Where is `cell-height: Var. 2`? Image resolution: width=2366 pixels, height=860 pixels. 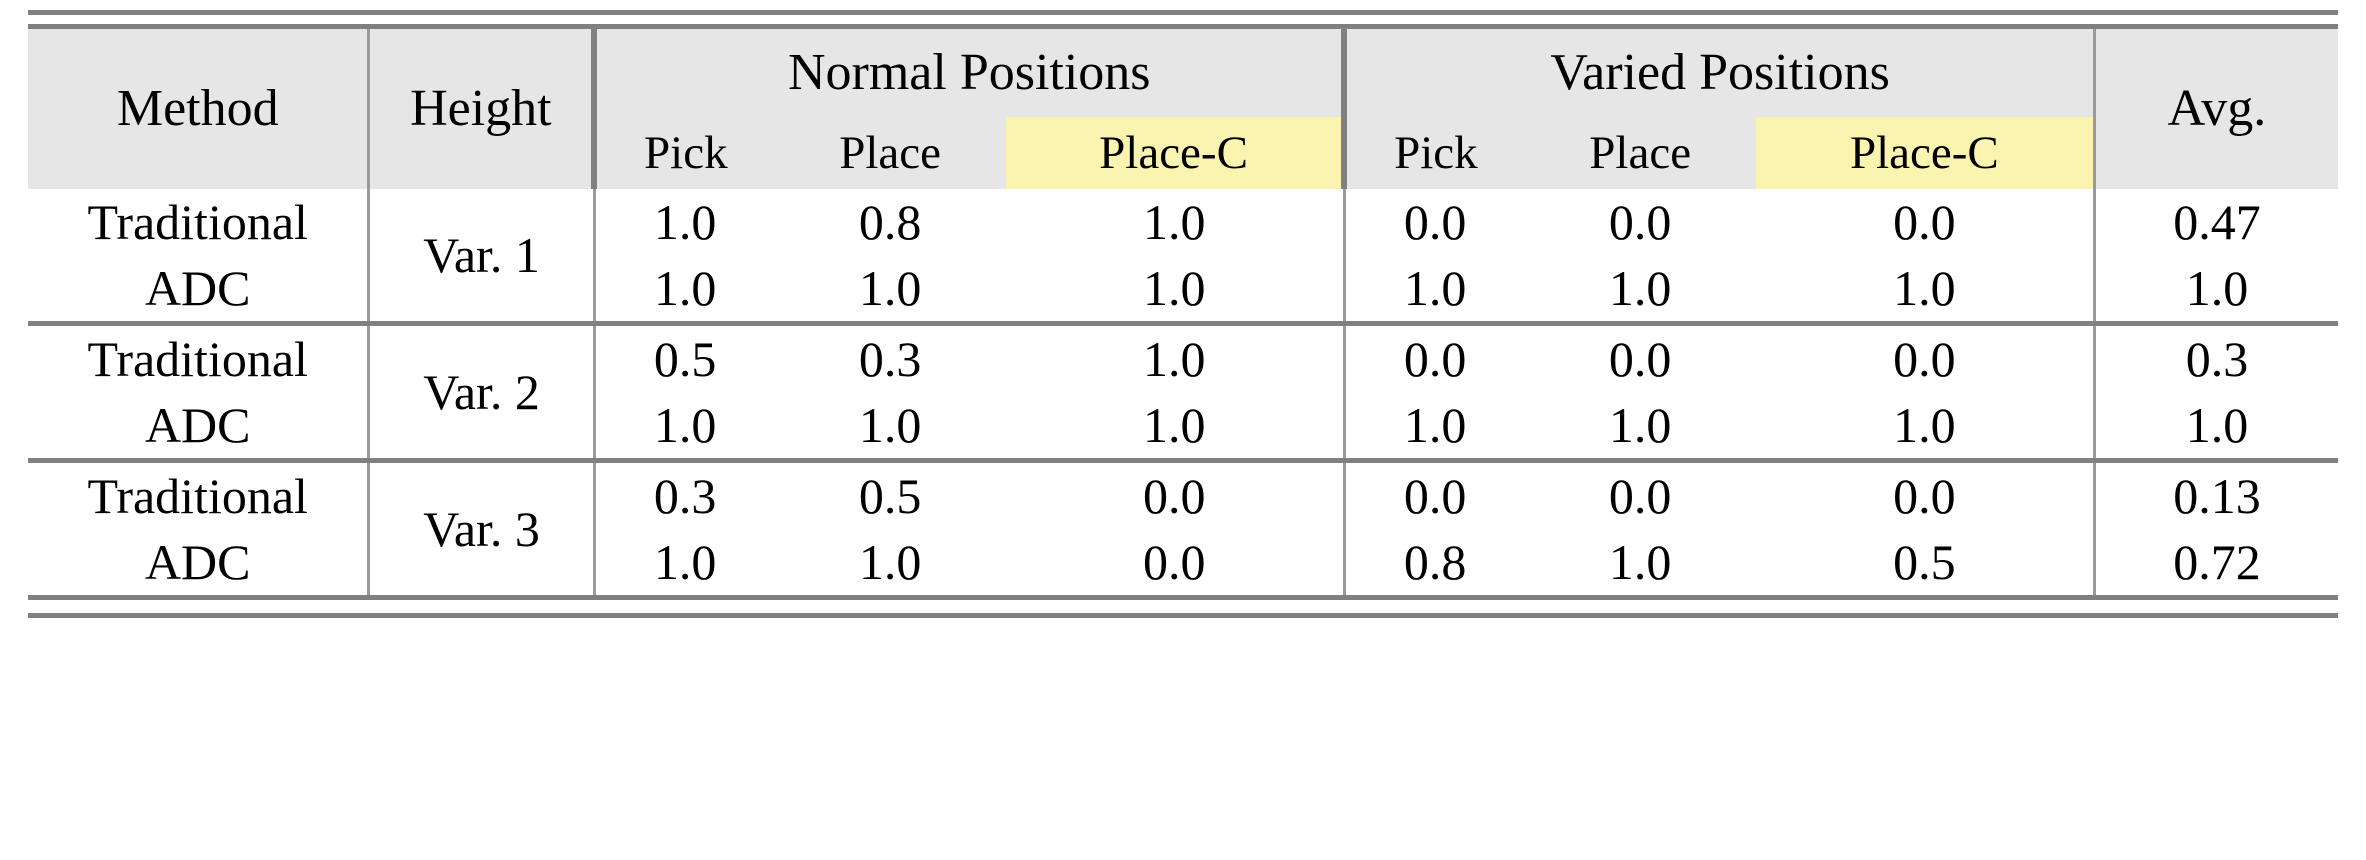 cell-height: Var. 2 is located at coordinates (482, 391).